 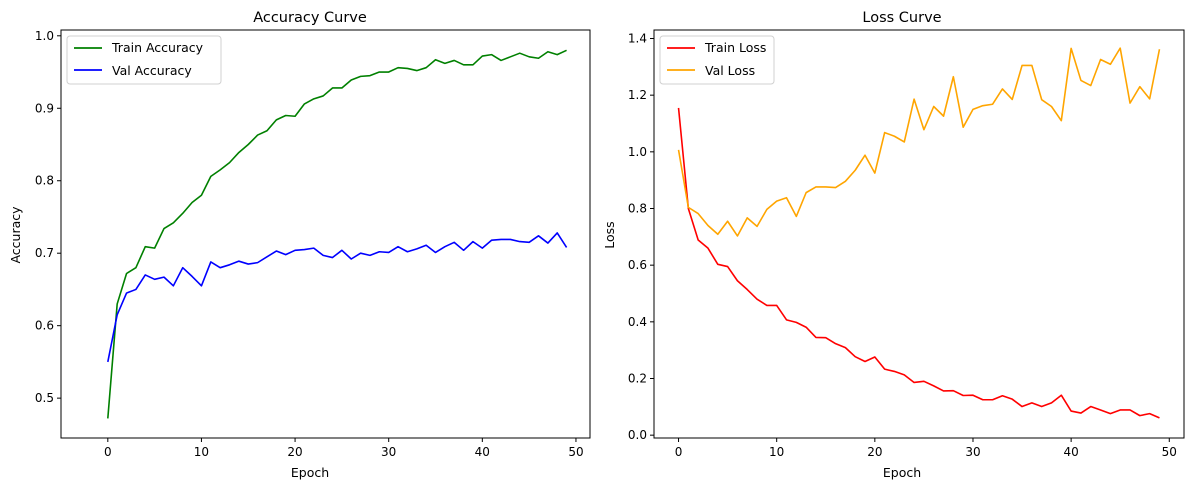 I want to click on y-tick-label: 0.5, so click(x=44, y=398).